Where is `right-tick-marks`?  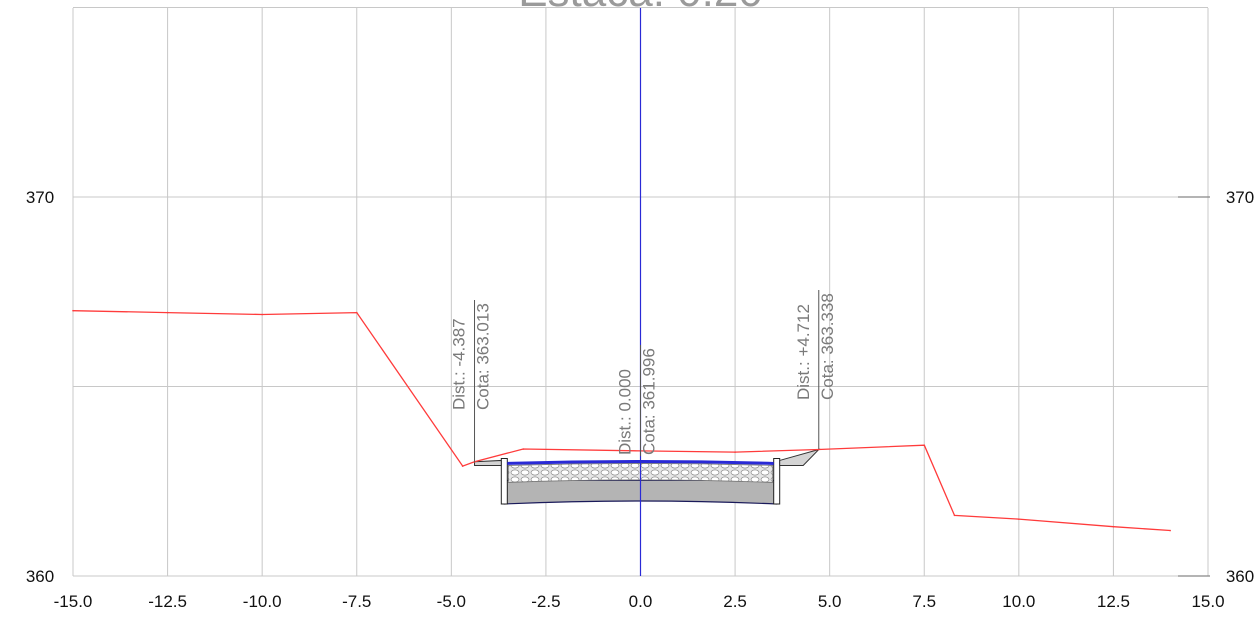 right-tick-marks is located at coordinates (1194, 386).